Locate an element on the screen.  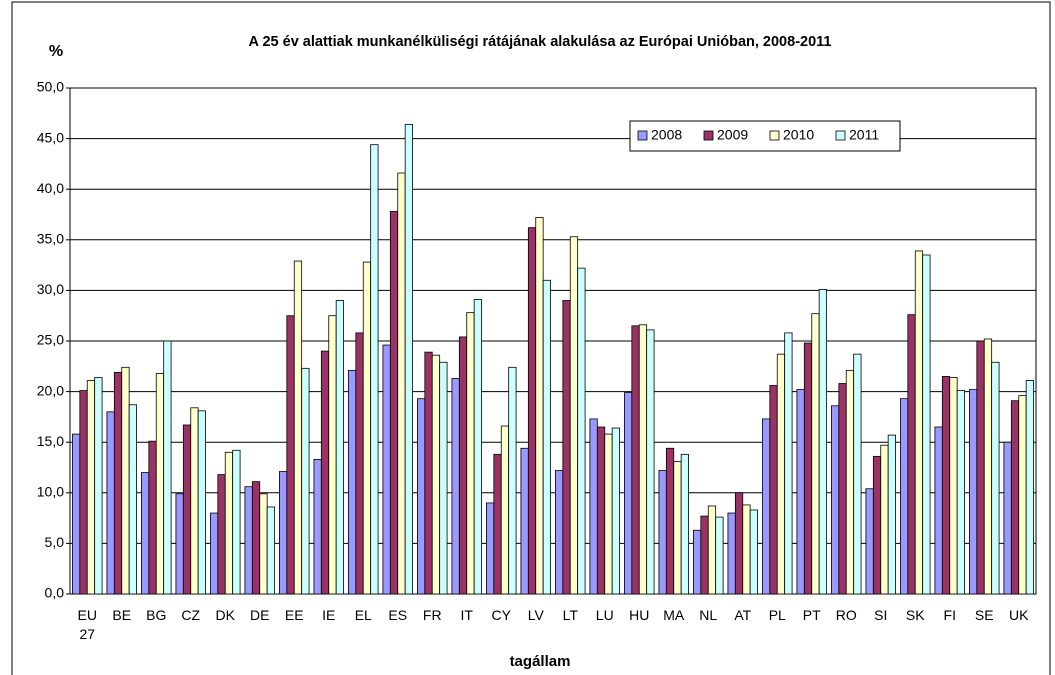
x-tick-label: RO is located at coordinates (846, 615).